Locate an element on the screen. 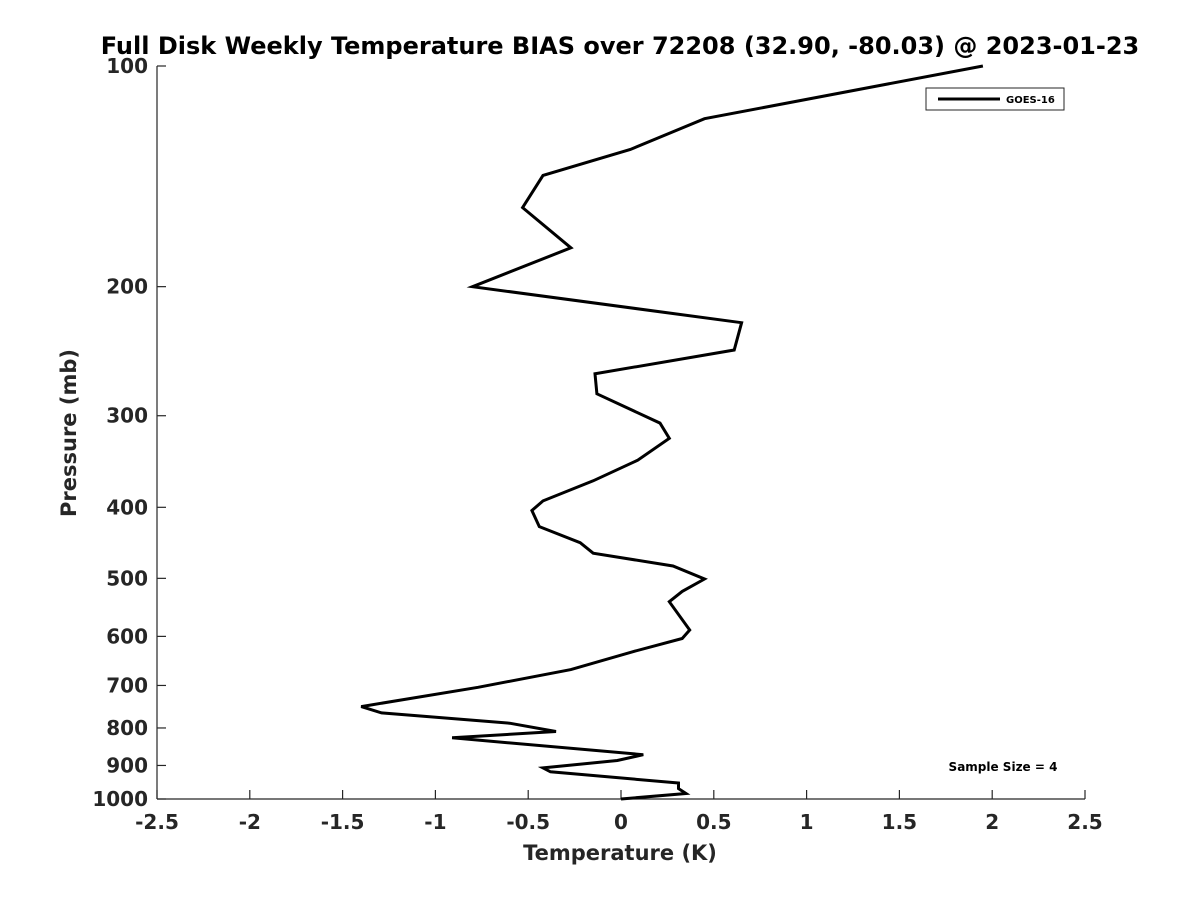 The image size is (1200, 900). y-tick-label: 300 is located at coordinates (127, 416).